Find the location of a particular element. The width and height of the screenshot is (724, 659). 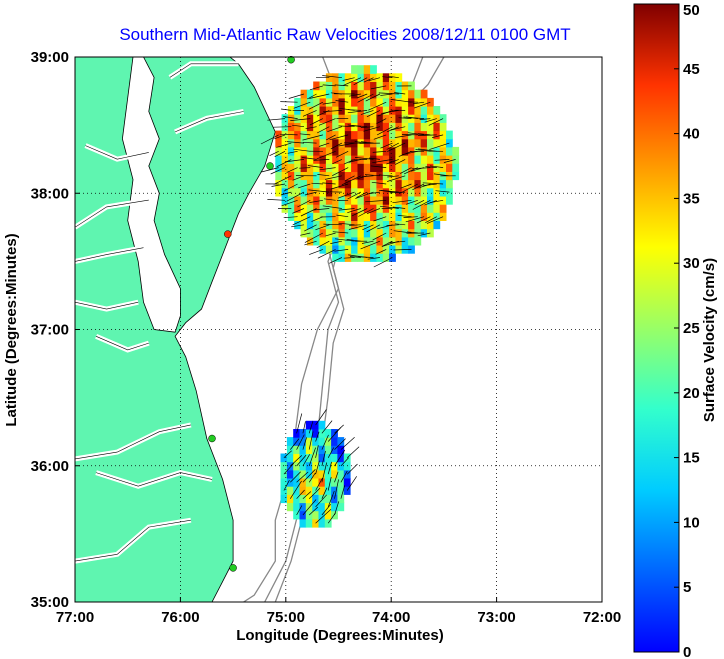

x-tick-label: 77:00 is located at coordinates (75, 617).